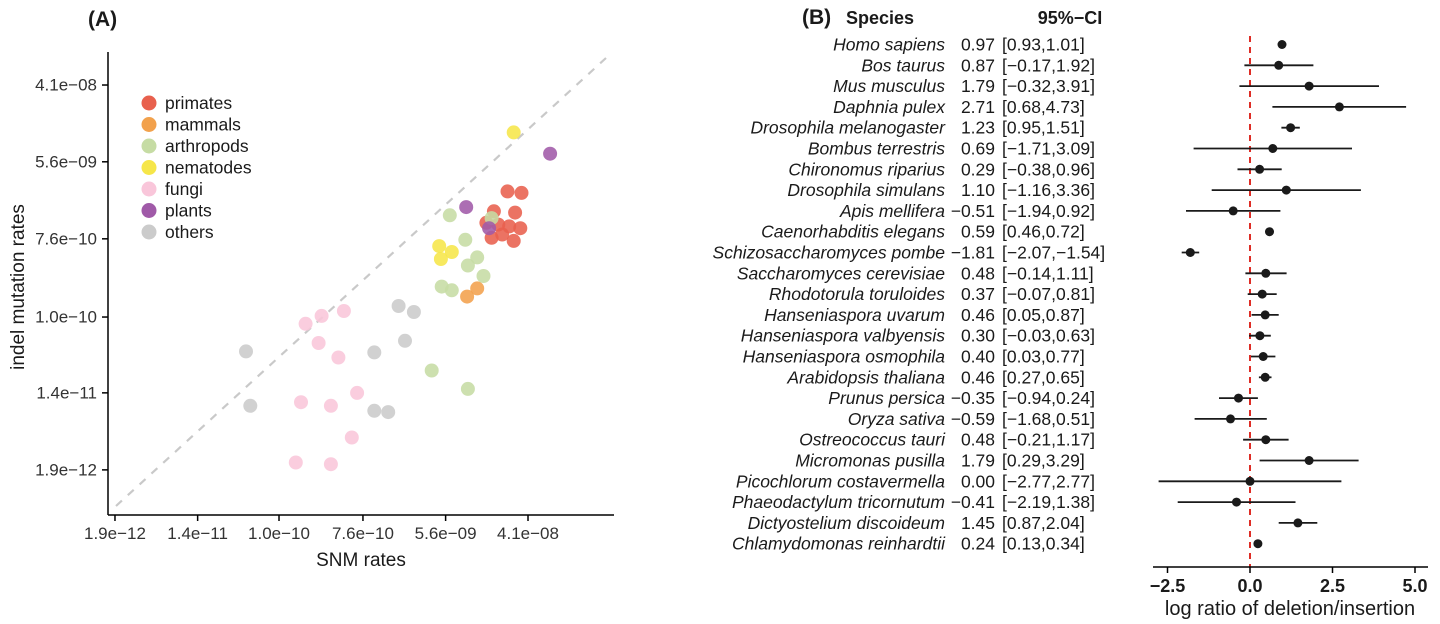 Image resolution: width=1440 pixels, height=624 pixels. I want to click on estimate-value: 0.29, so click(978, 169).